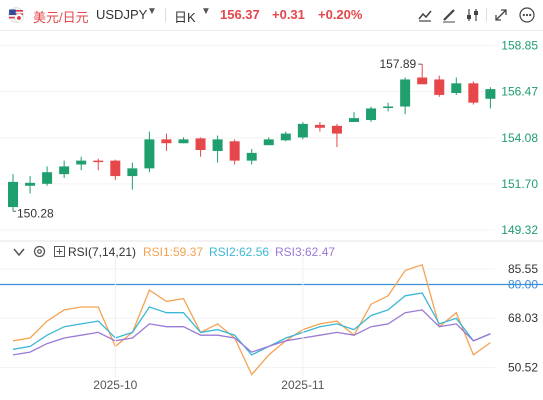  I want to click on price-tick-label: 154.08, so click(519, 138).